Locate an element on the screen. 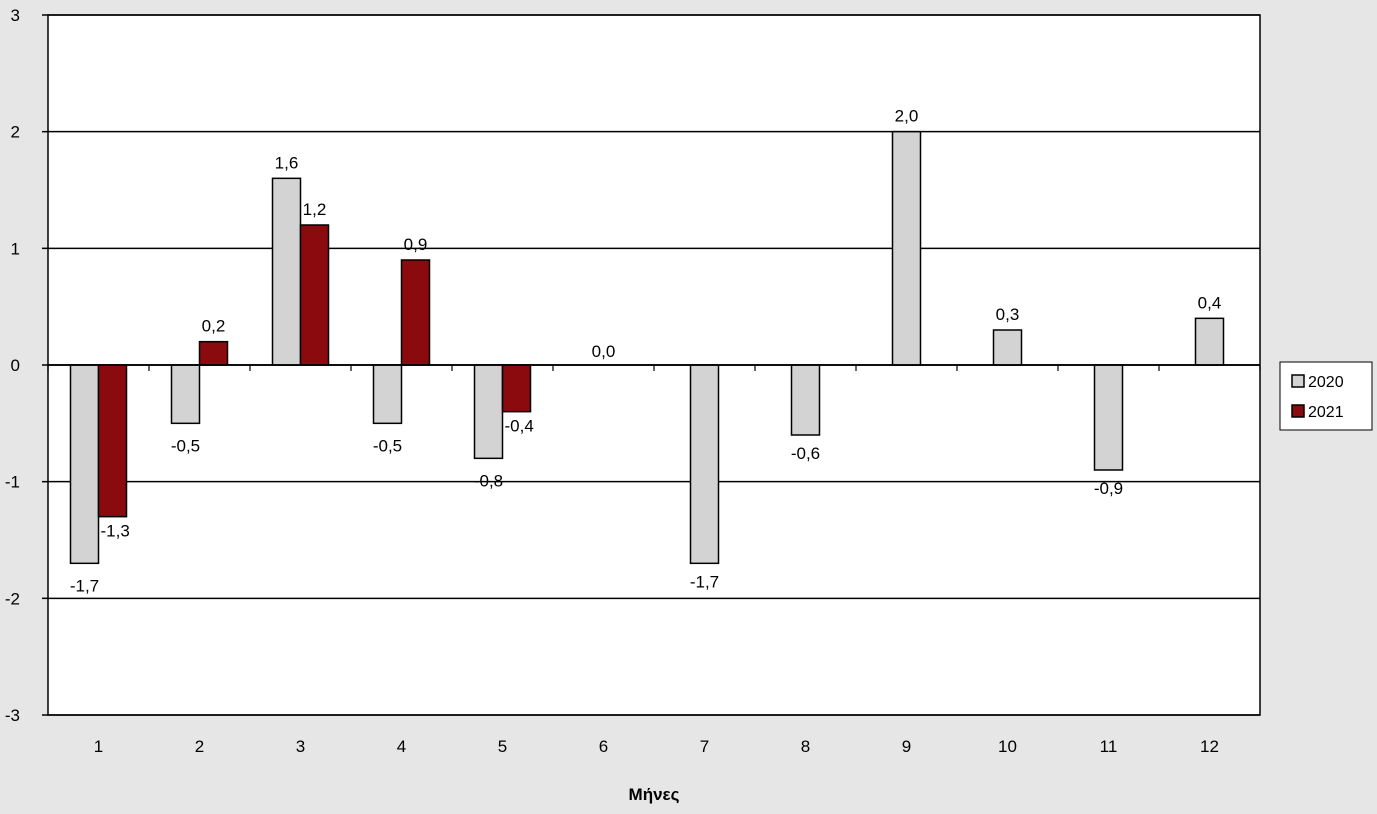 The image size is (1377, 814). y-tick-label: 3 is located at coordinates (15, 15).